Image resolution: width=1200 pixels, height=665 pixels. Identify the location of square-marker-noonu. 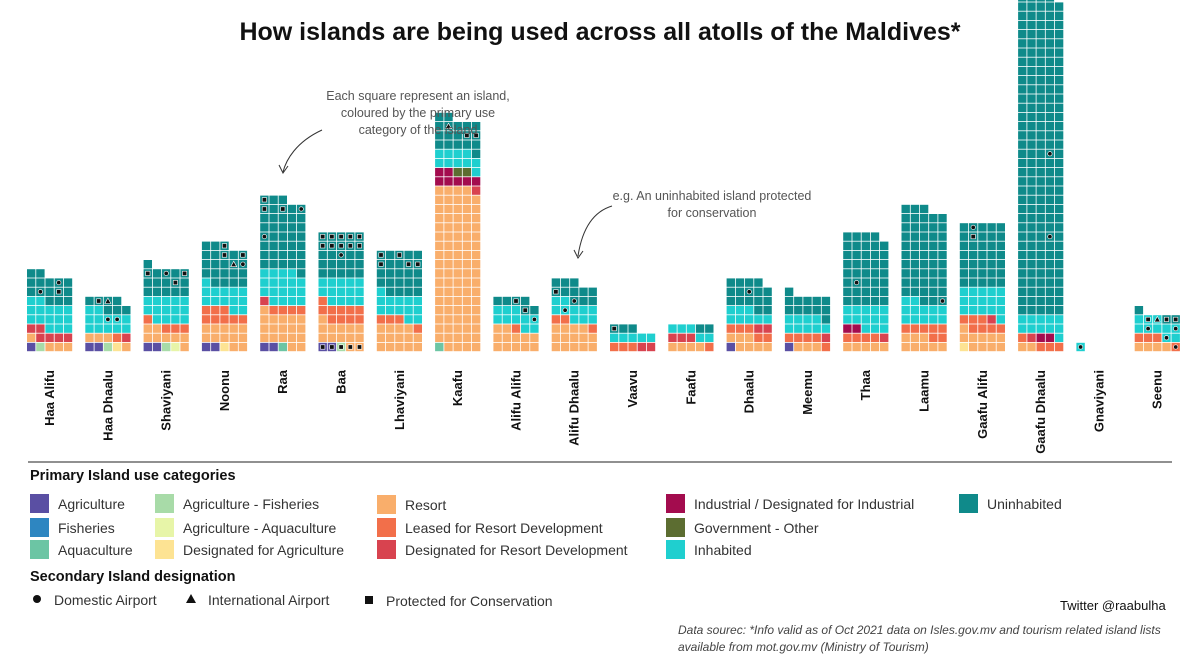
(225, 255).